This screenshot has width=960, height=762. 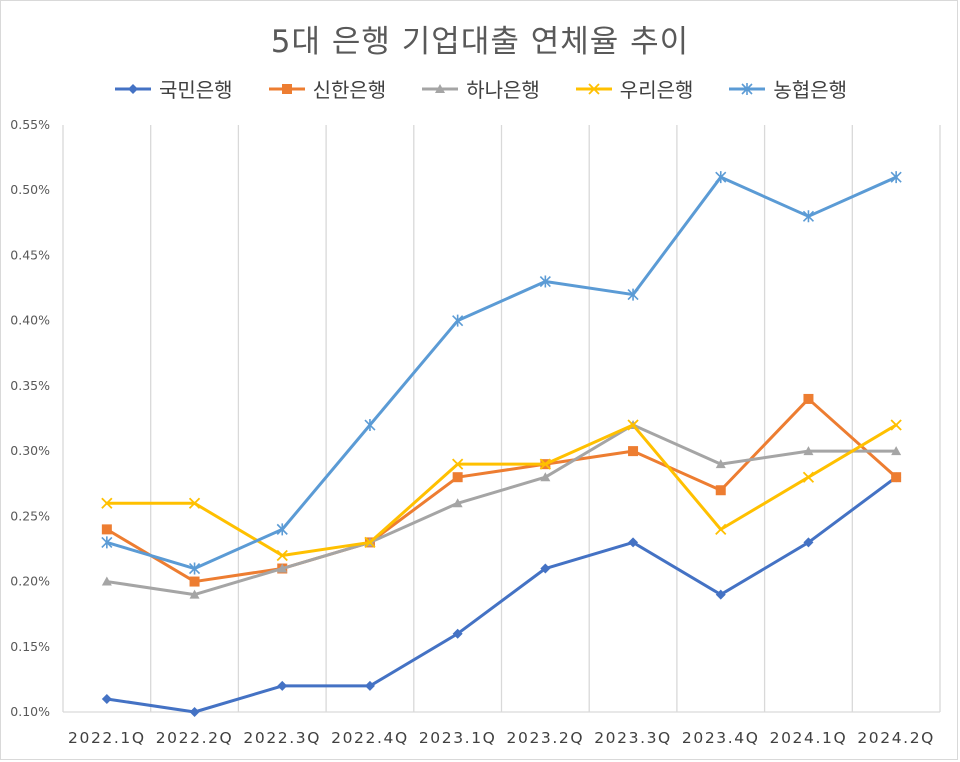 What do you see at coordinates (30, 515) in the screenshot?
I see `y-tick-label: 0.25%` at bounding box center [30, 515].